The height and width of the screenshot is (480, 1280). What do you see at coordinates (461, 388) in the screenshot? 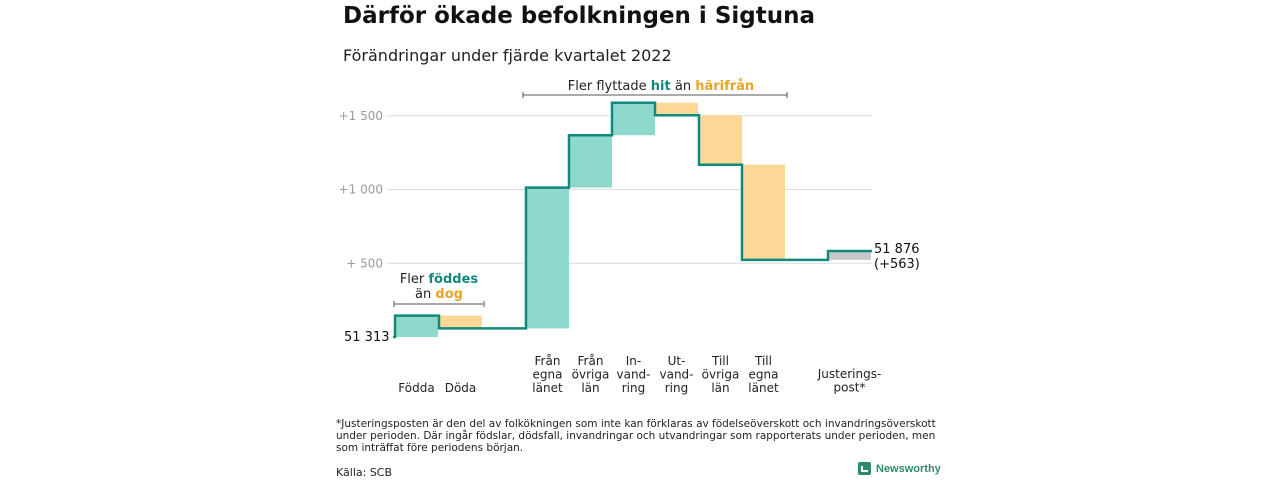
I see `category-label: Döda` at bounding box center [461, 388].